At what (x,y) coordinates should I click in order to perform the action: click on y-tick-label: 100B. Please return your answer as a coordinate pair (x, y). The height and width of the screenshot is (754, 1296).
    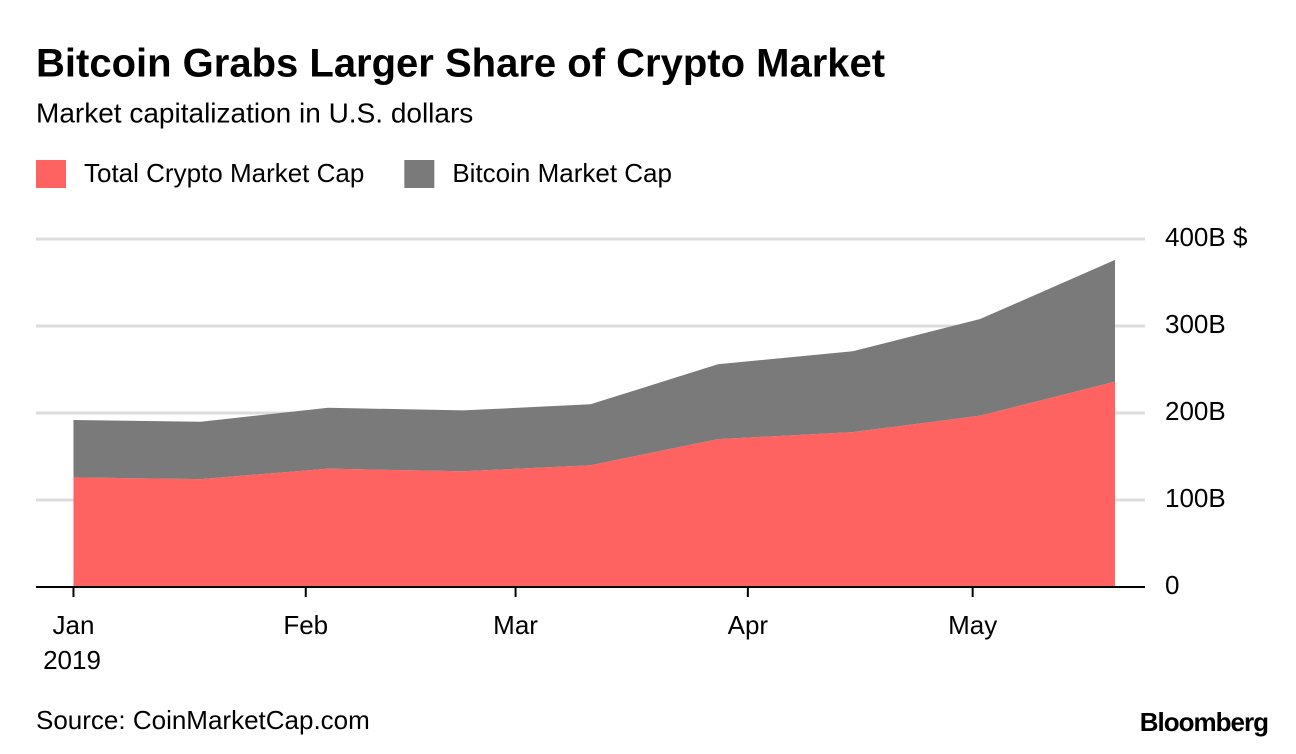
    Looking at the image, I should click on (1195, 498).